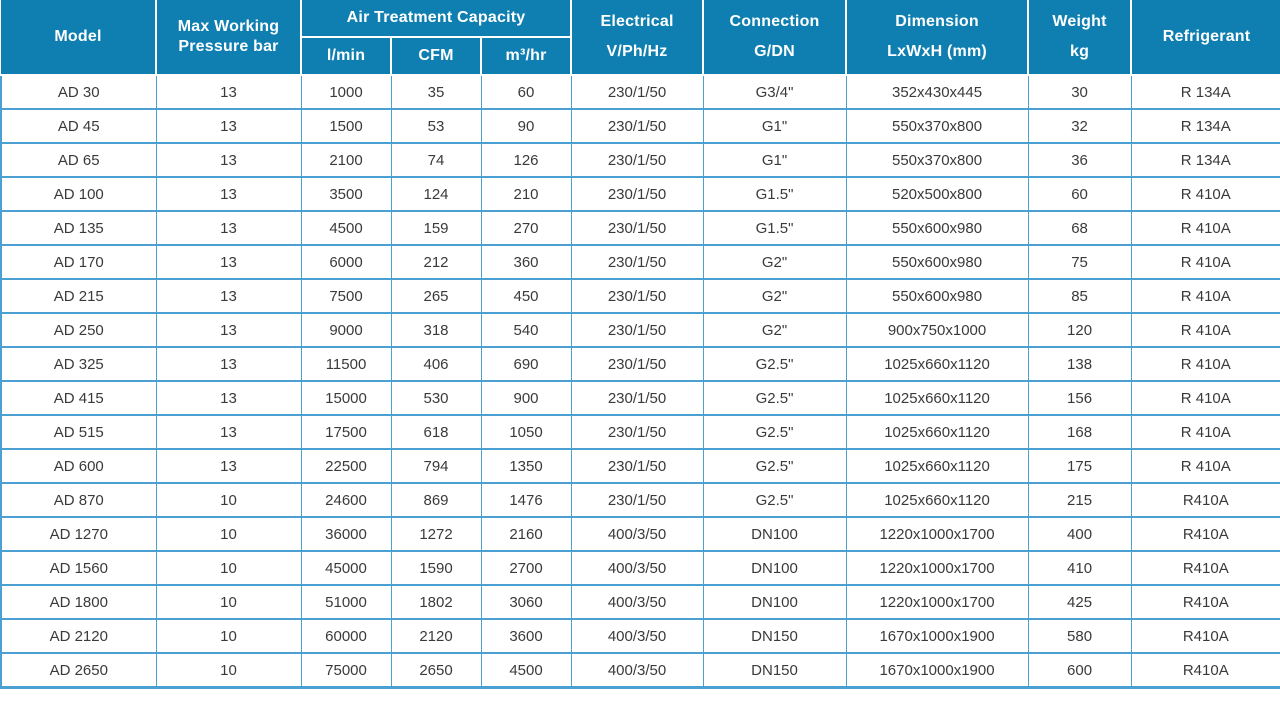 The image size is (1280, 706). Describe the element at coordinates (436, 56) in the screenshot. I see `header-unit-cfm: CFM` at that location.